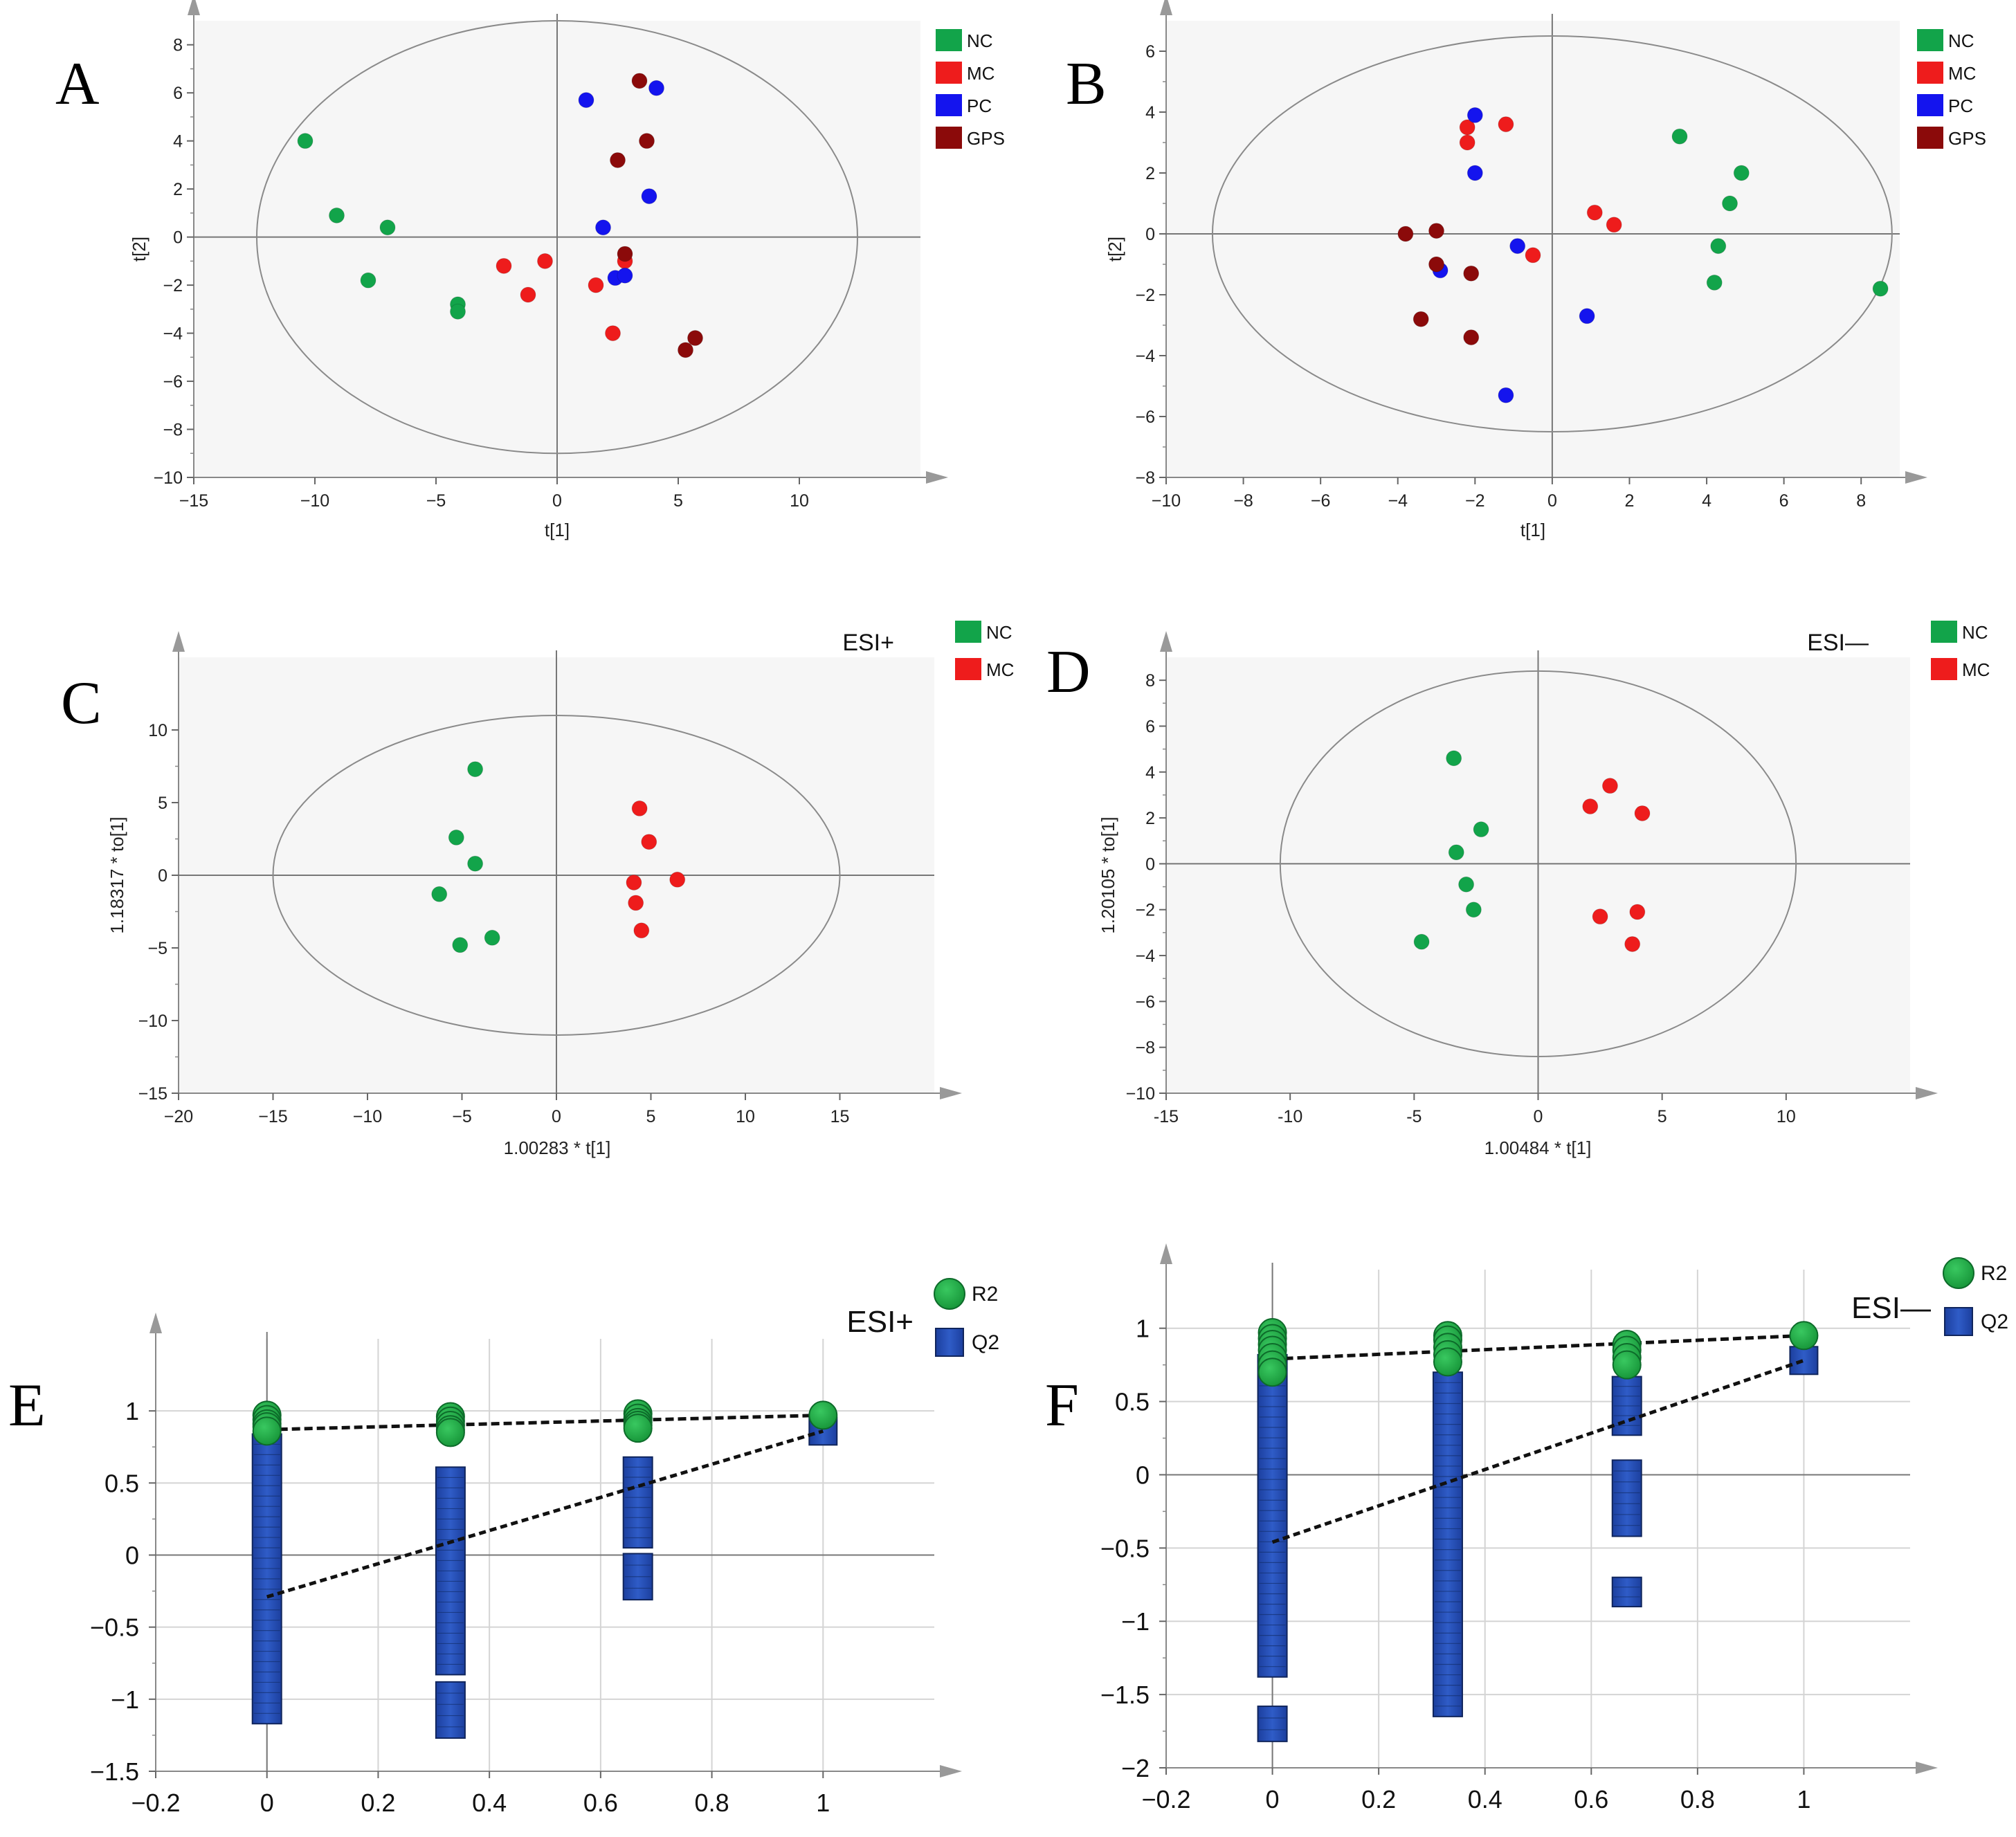 This screenshot has height=1837, width=2016. Describe the element at coordinates (1838, 643) in the screenshot. I see `legend-title: ESI—` at that location.